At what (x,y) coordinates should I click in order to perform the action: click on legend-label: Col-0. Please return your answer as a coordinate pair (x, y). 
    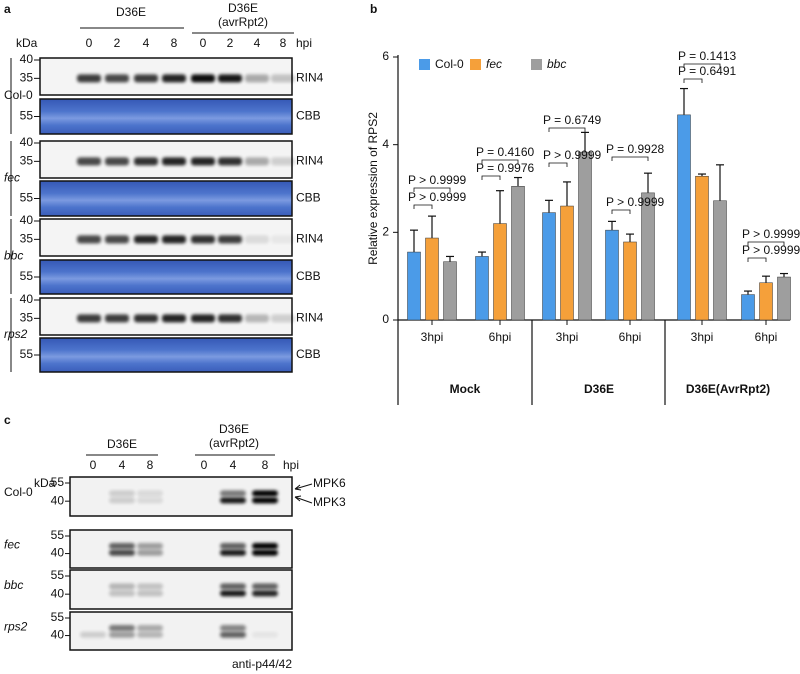
    Looking at the image, I should click on (449, 64).